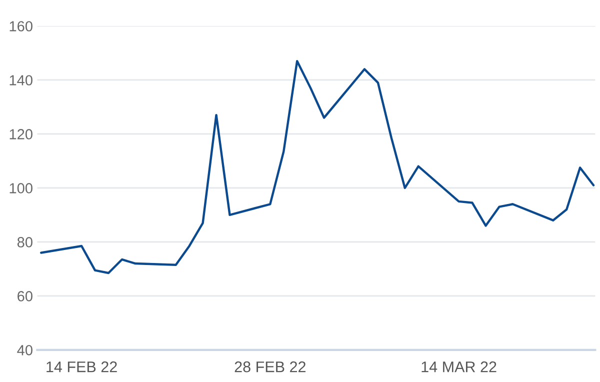  Describe the element at coordinates (270, 366) in the screenshot. I see `x-tick-label: 28 FEB 22` at that location.